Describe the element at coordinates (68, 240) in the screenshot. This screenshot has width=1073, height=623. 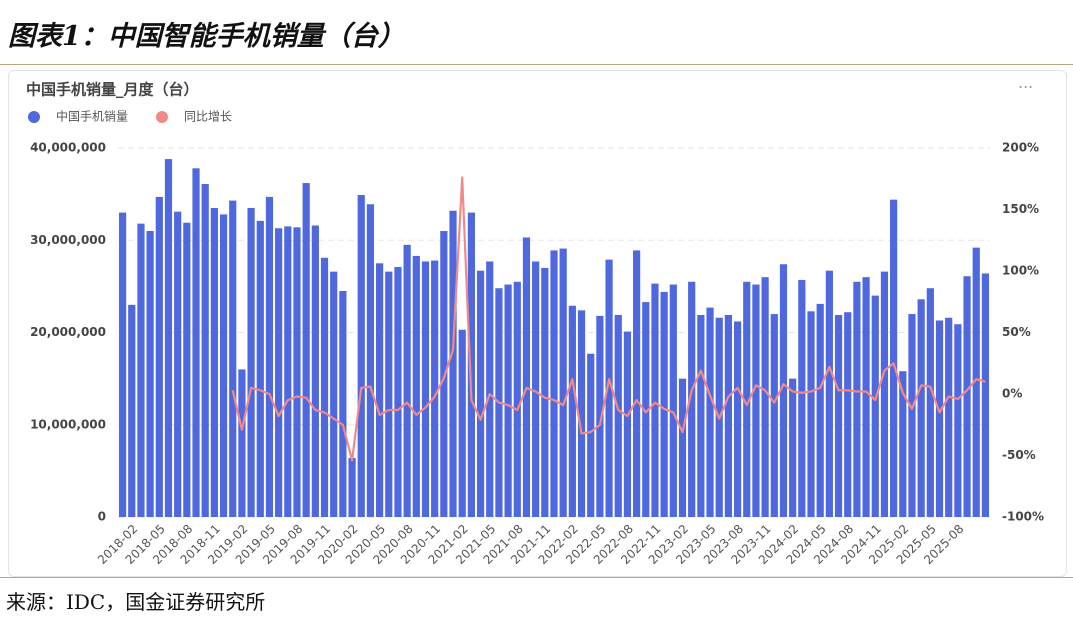
I see `y-tick-label: 30,000,000` at that location.